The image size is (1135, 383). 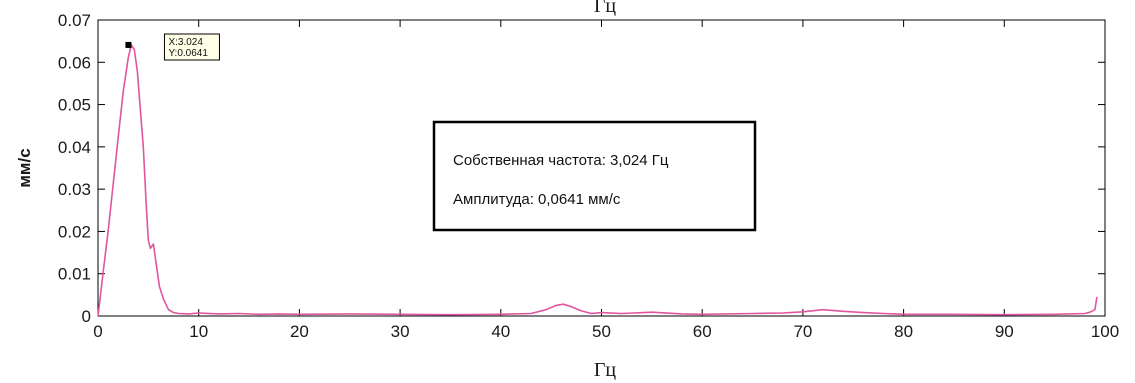 What do you see at coordinates (702, 331) in the screenshot?
I see `x-tick-label: 60` at bounding box center [702, 331].